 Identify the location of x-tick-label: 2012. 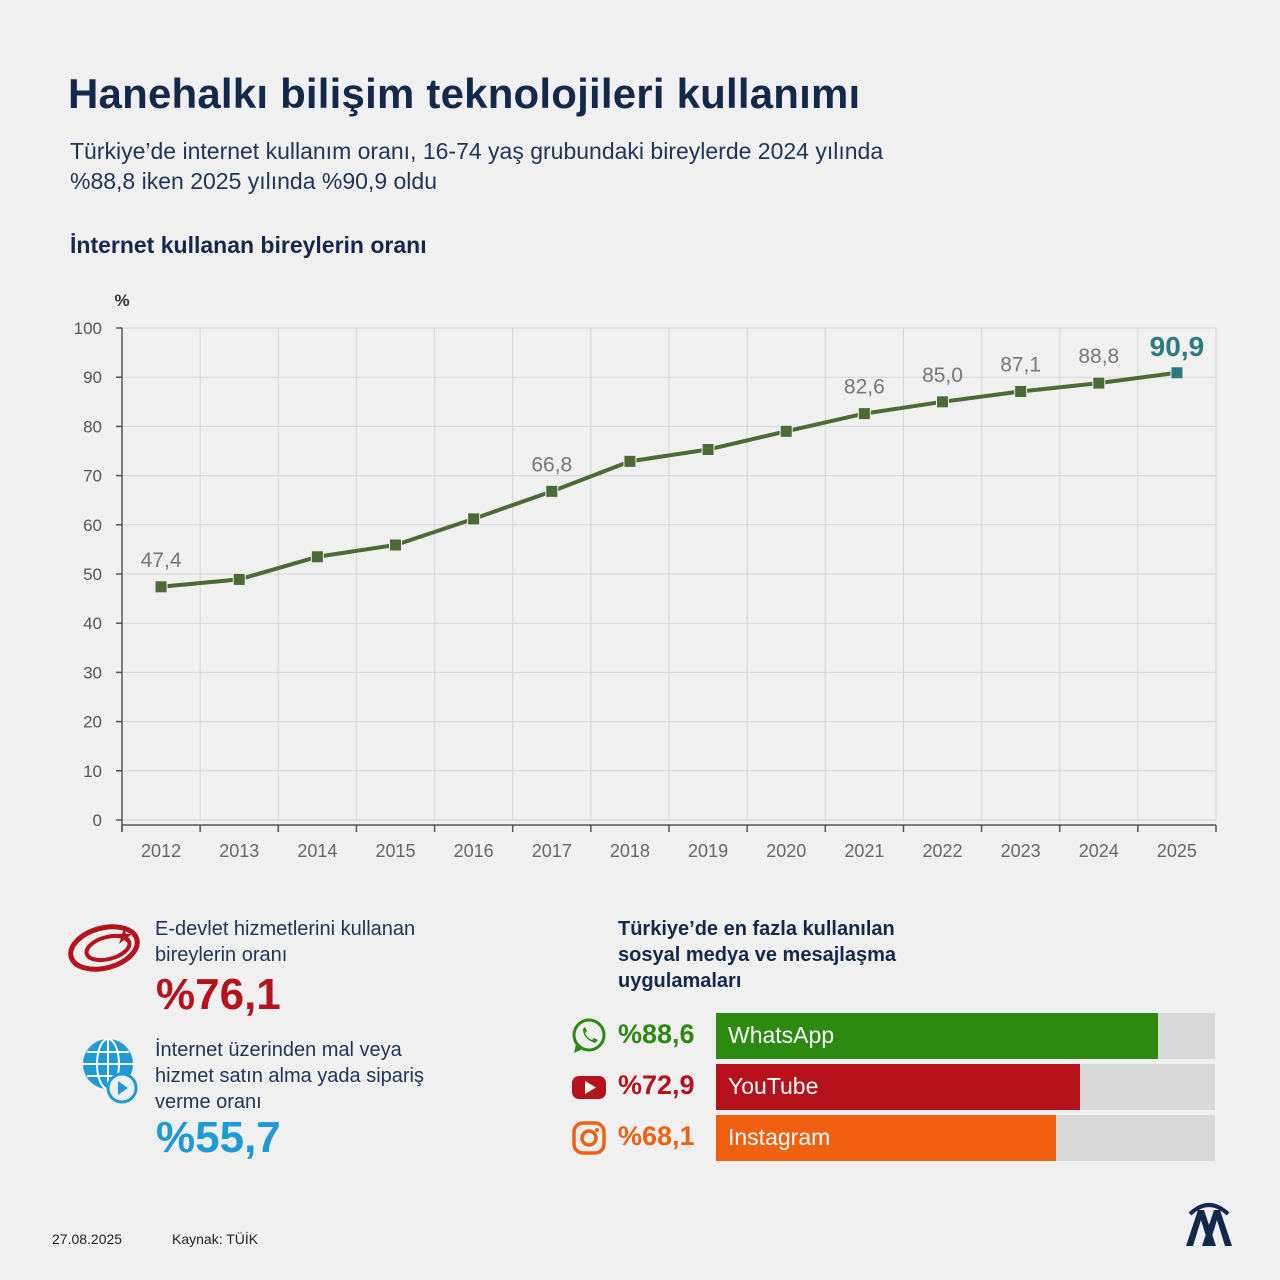
(161, 851).